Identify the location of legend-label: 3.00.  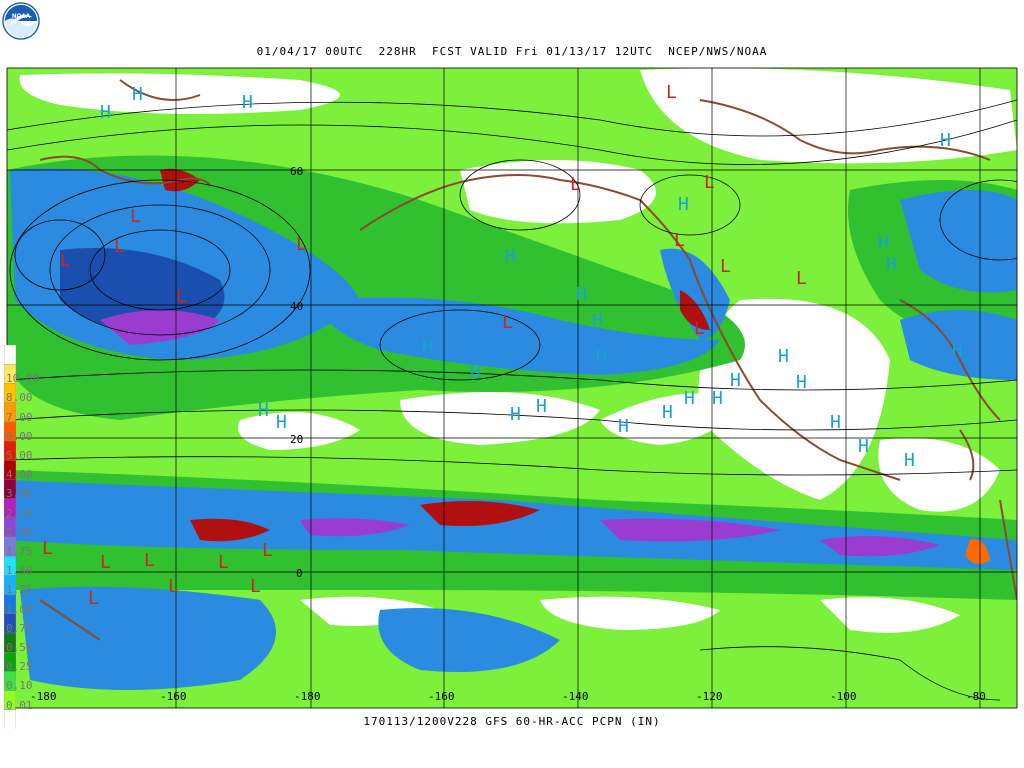
(19, 494).